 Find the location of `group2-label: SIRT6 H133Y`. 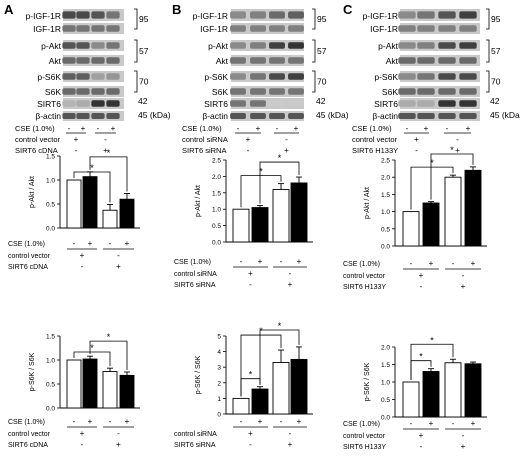

group2-label: SIRT6 H133Y is located at coordinates (364, 287).